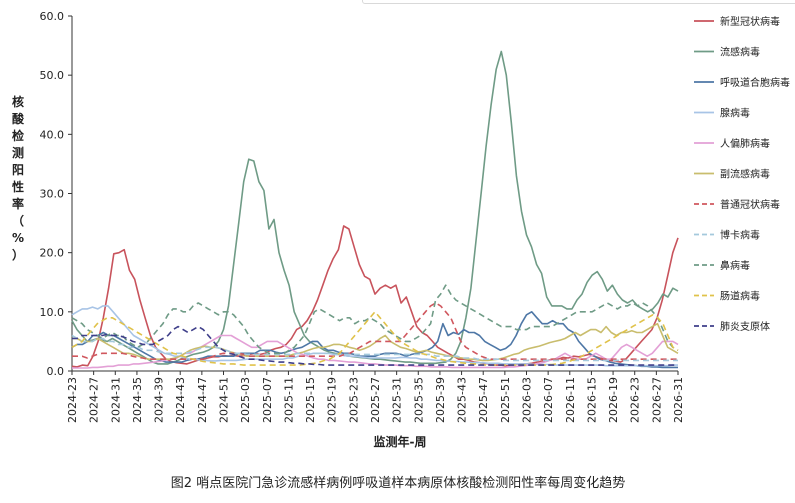 The width and height of the screenshot is (795, 503). What do you see at coordinates (745, 143) in the screenshot?
I see `legend-label: 人偏肺病毒` at bounding box center [745, 143].